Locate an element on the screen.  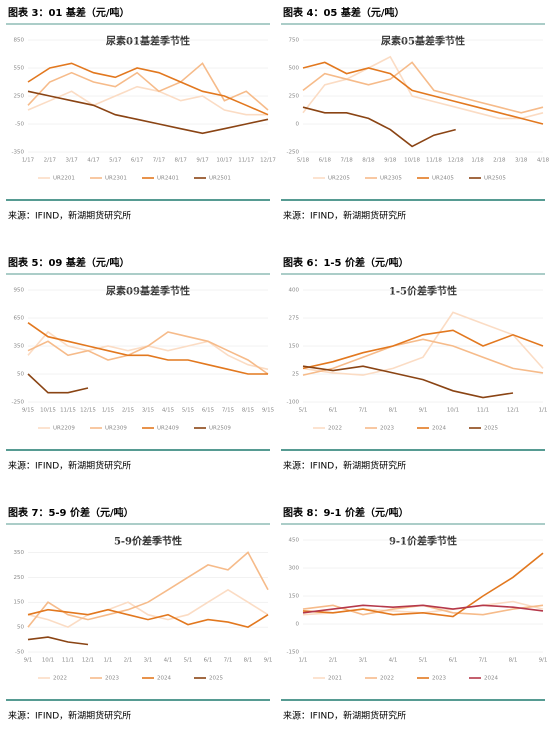
y-tick-label: 350 is located at coordinates (19, 347).